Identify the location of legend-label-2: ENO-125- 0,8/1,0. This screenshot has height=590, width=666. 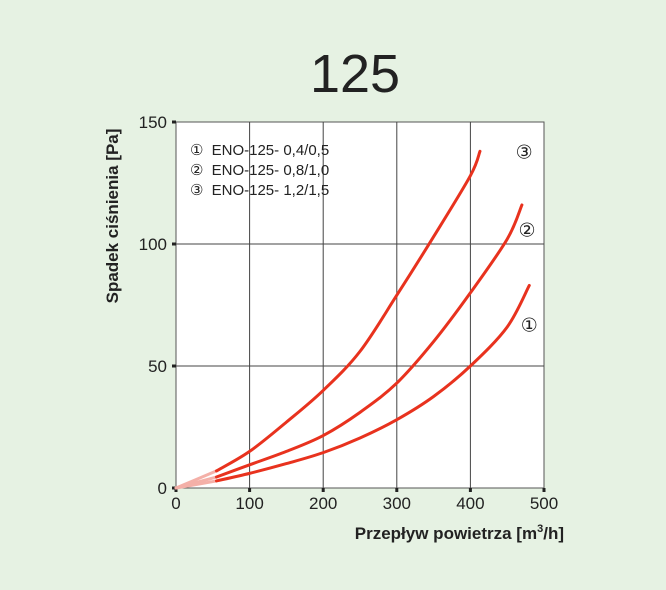
(271, 170).